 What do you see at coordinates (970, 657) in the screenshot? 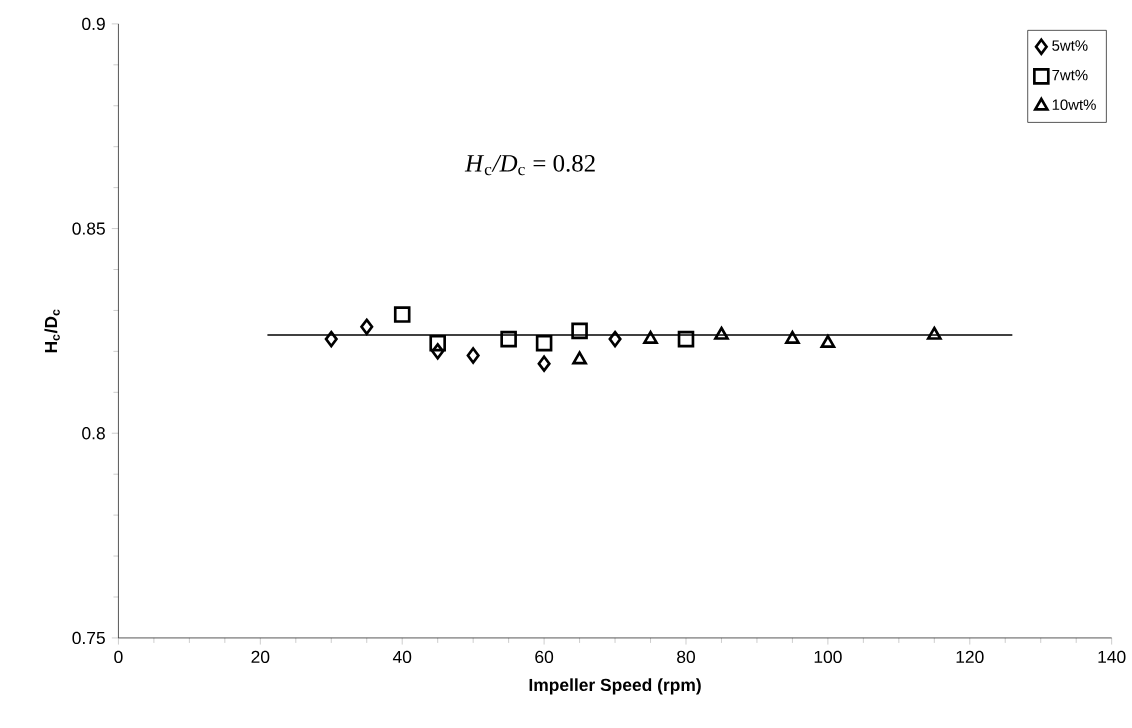
I see `x-tick-label: 120` at bounding box center [970, 657].